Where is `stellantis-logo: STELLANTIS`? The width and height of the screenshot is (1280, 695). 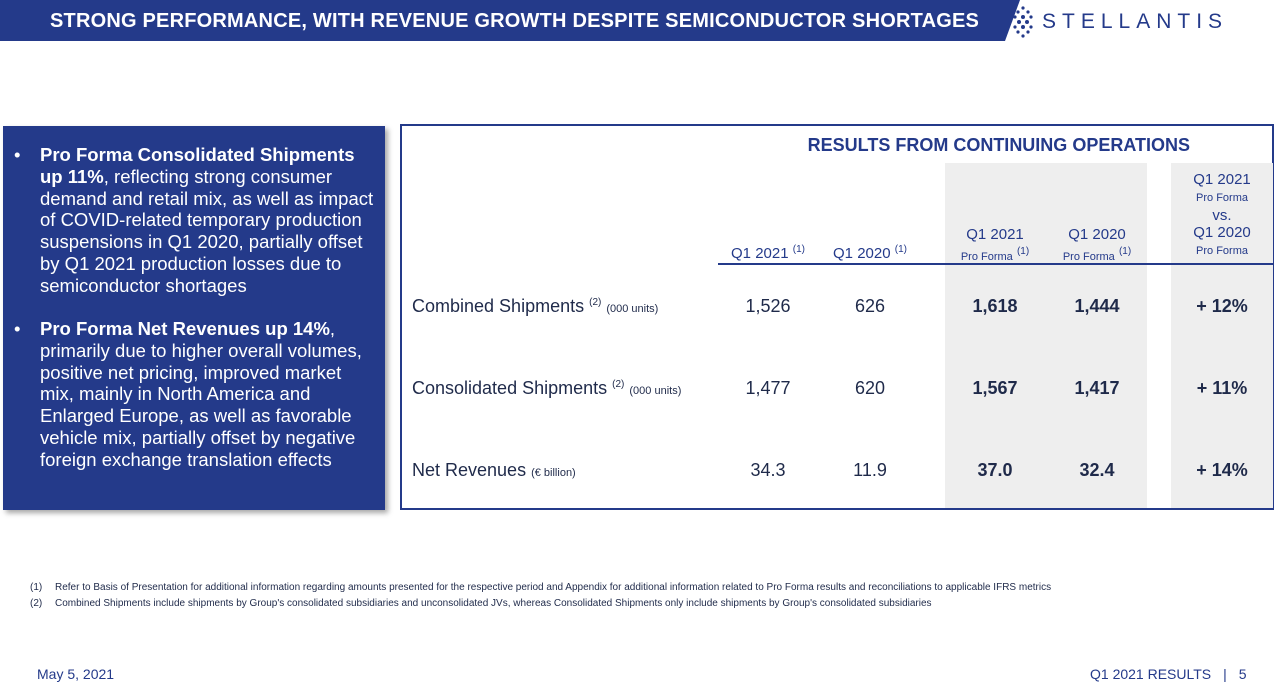
stellantis-logo: STELLANTIS is located at coordinates (1142, 22).